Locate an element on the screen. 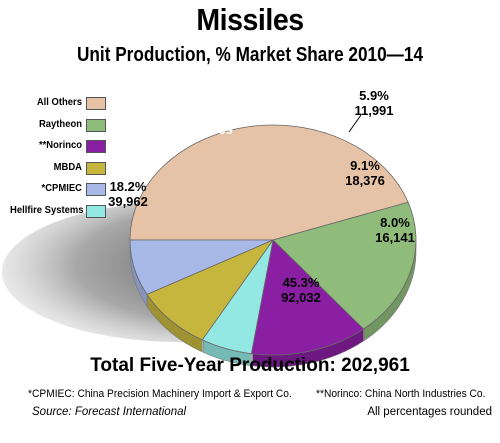 This screenshot has width=500, height=443. pie-slice-raytheon is located at coordinates (344, 265).